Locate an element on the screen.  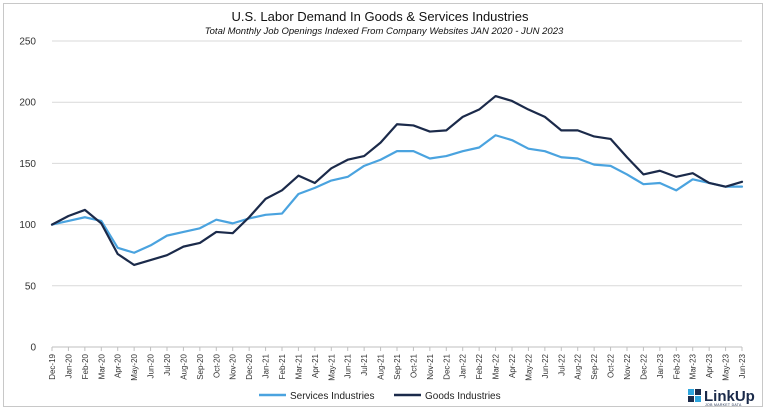
y-tick-label: 100 is located at coordinates (27, 225).